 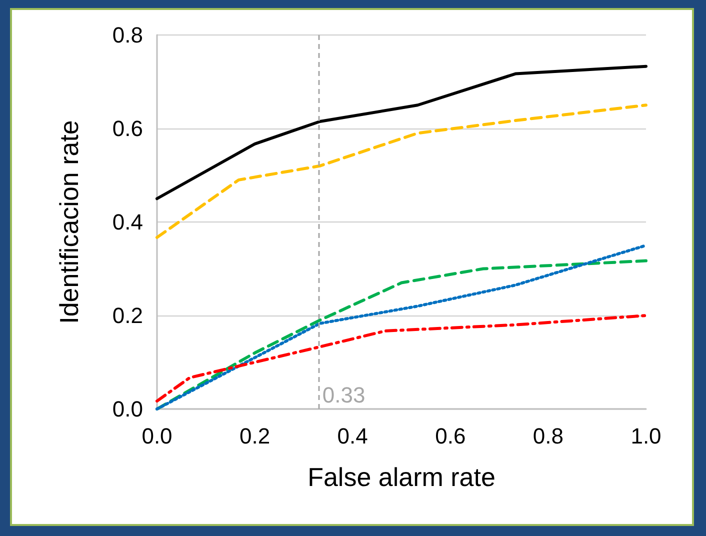 I want to click on y-tick-label: 0.0, so click(x=127, y=409).